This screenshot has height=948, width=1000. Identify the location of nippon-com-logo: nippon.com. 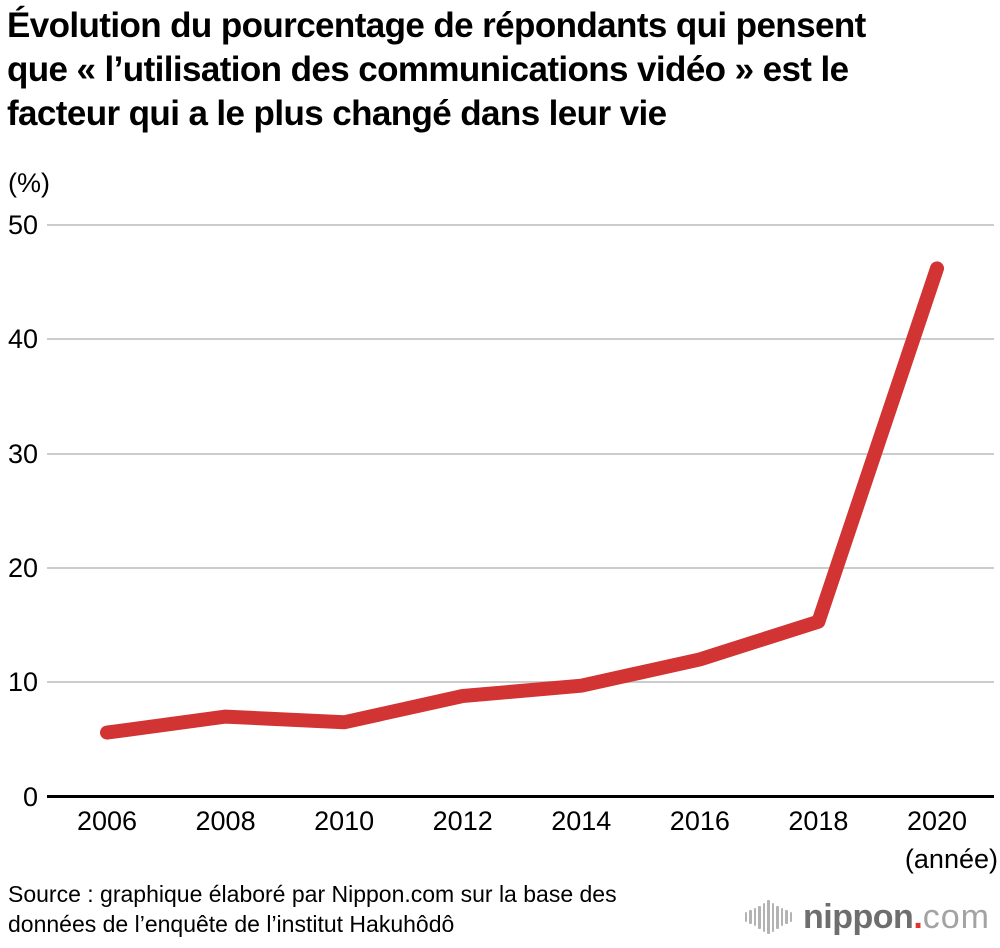
(867, 917).